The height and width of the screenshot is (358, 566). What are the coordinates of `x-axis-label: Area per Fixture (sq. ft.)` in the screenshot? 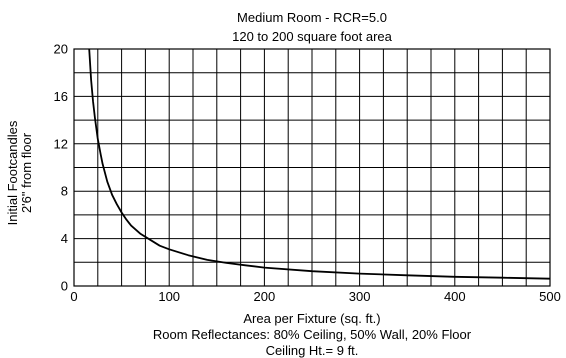 It's located at (312, 318).